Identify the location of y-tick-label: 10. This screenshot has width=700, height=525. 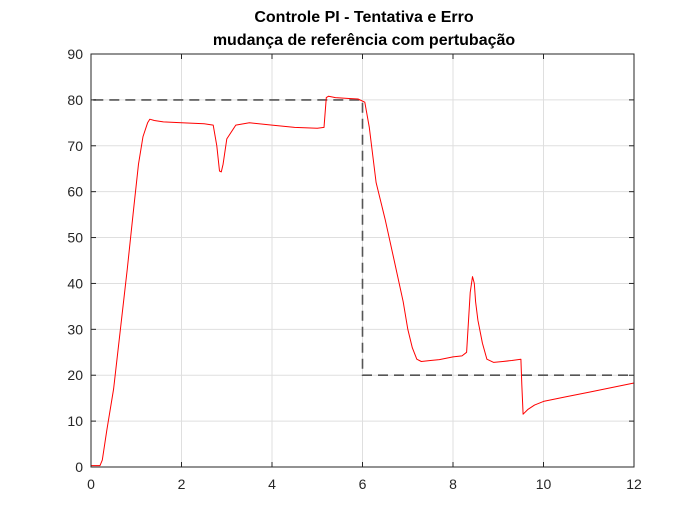
(75, 421).